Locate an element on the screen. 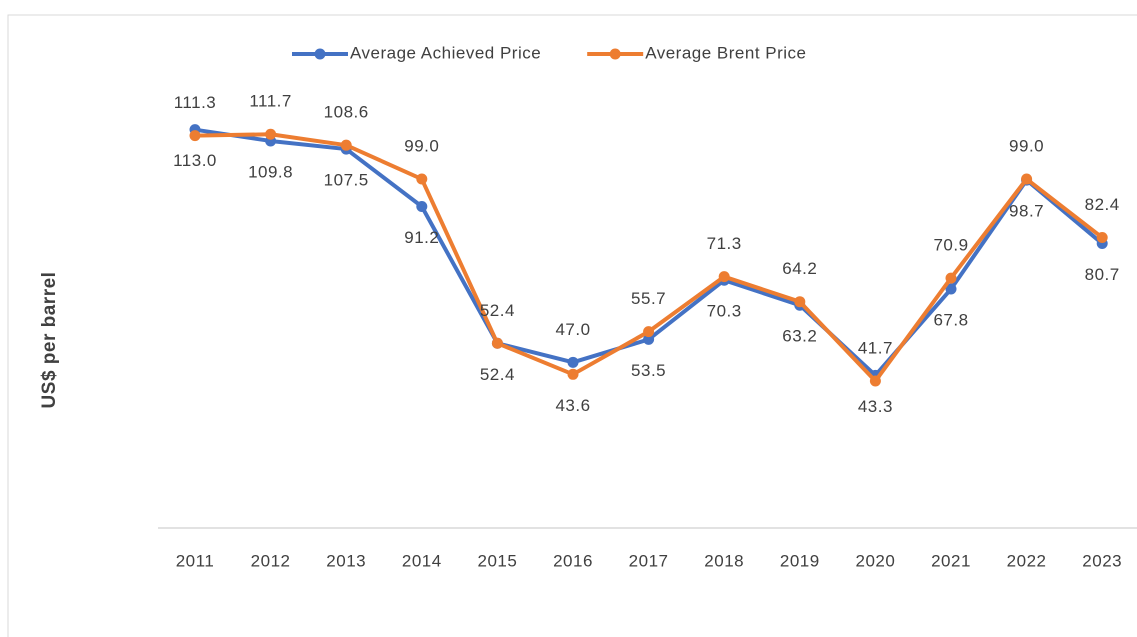 This screenshot has height=637, width=1137. x-tick-label: 2021 is located at coordinates (951, 560).